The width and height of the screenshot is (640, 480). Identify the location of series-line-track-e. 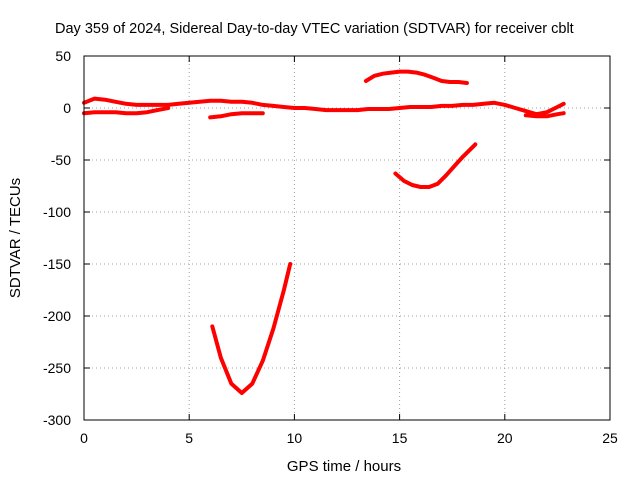
(416, 77).